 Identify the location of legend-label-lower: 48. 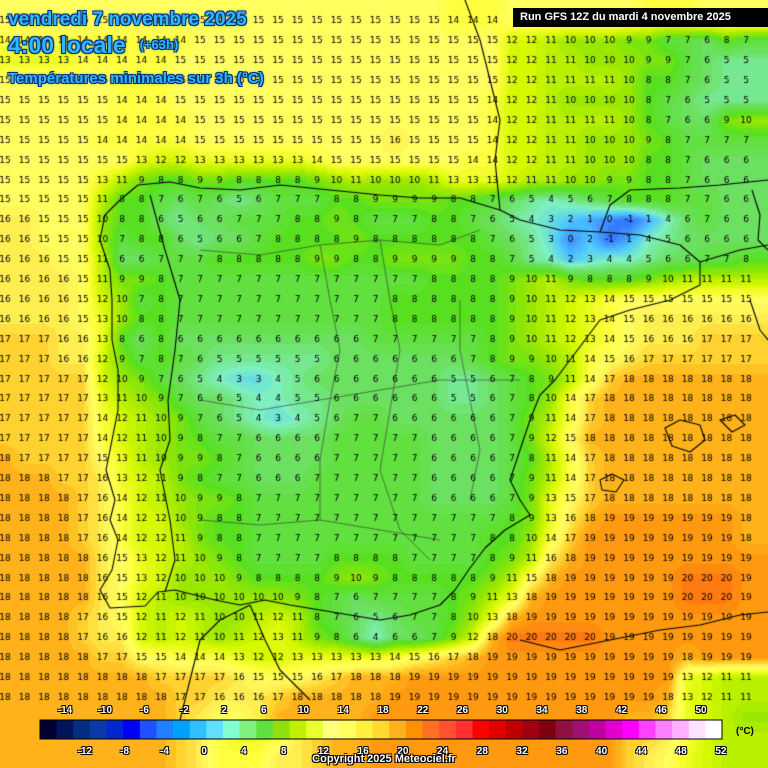
(681, 751).